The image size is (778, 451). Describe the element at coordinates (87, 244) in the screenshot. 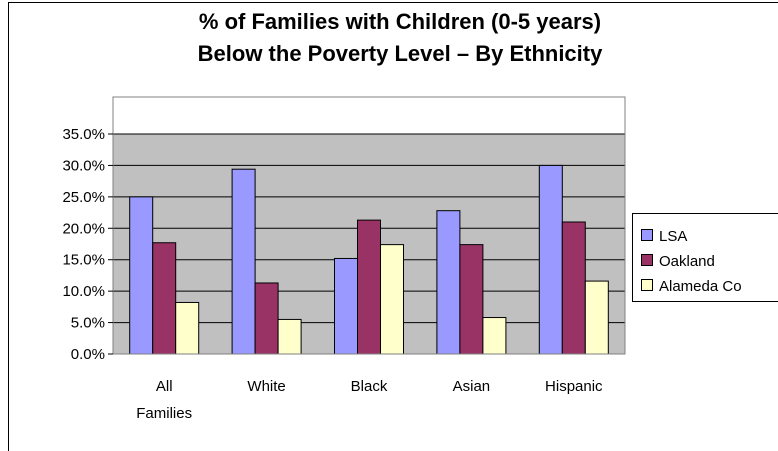

I see `y-axis-ticks: 0.0% 5.0% 10.0% 15.0% 20.0% 25.0% 30.0% 35.0%` at that location.